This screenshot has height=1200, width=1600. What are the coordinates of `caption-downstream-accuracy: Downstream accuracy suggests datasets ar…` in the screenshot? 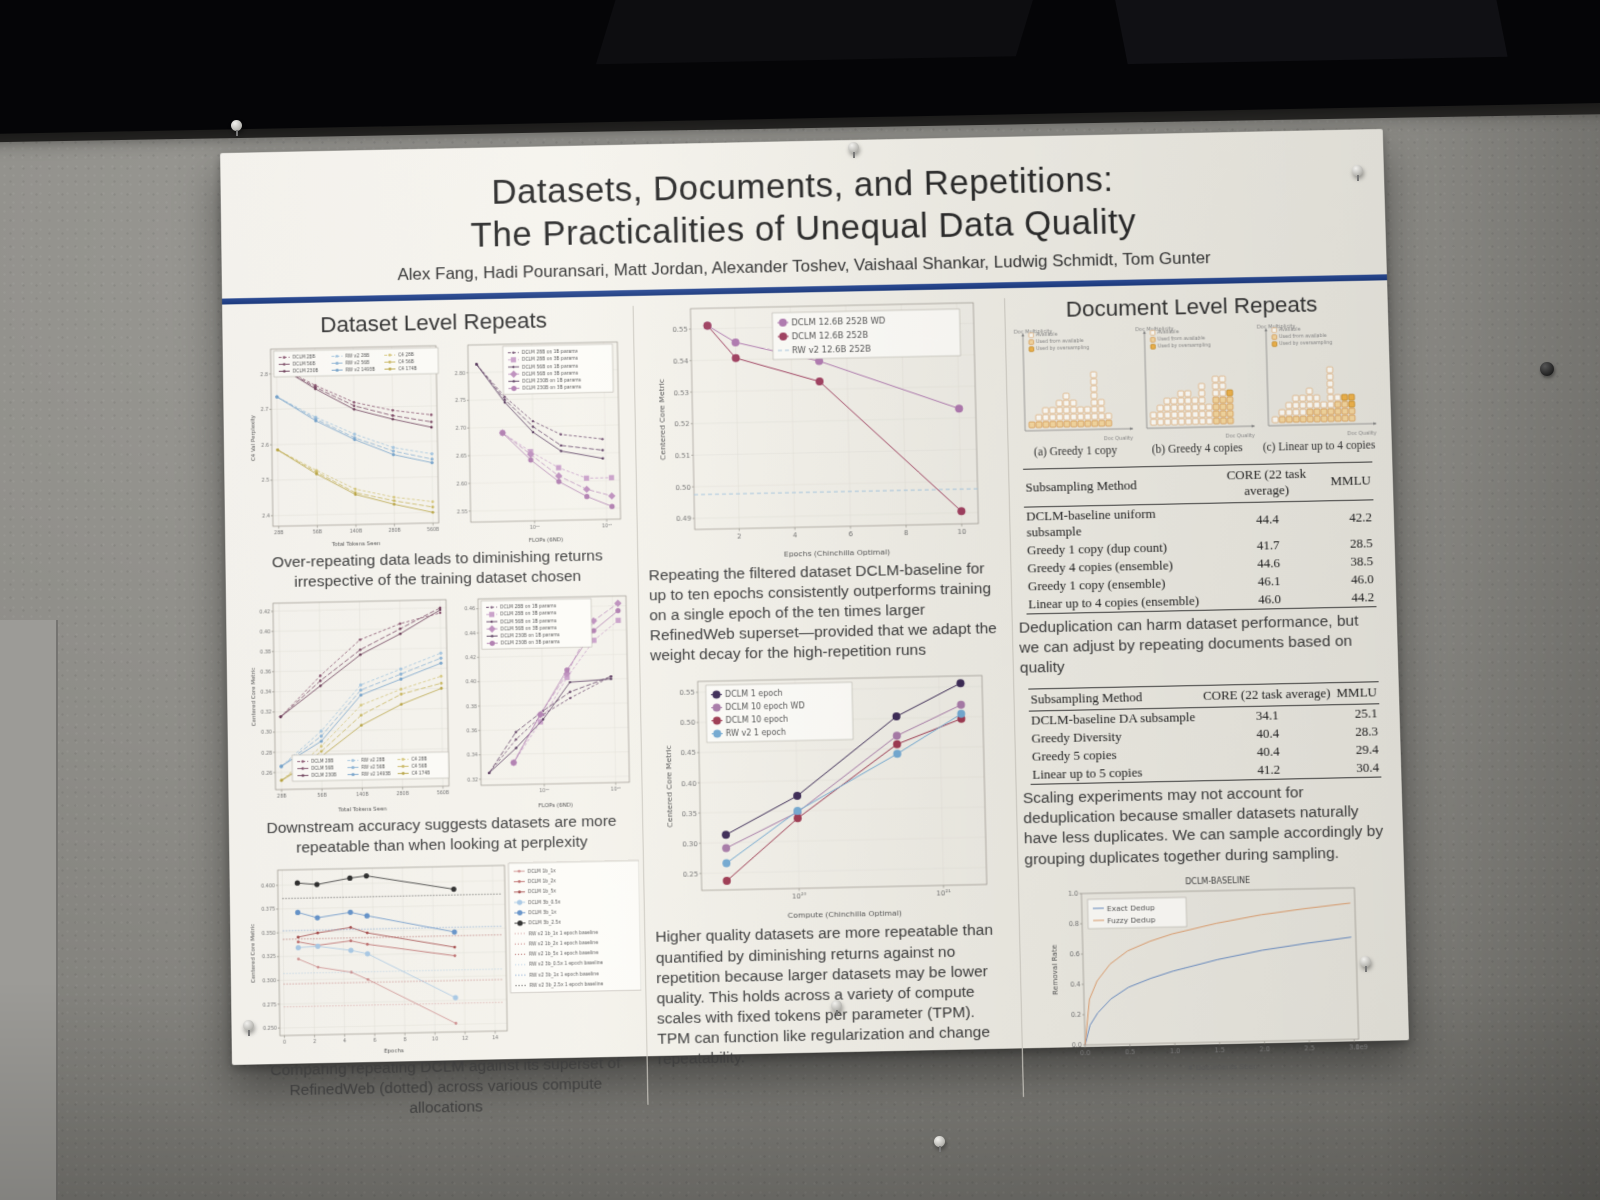 It's located at (441, 835).